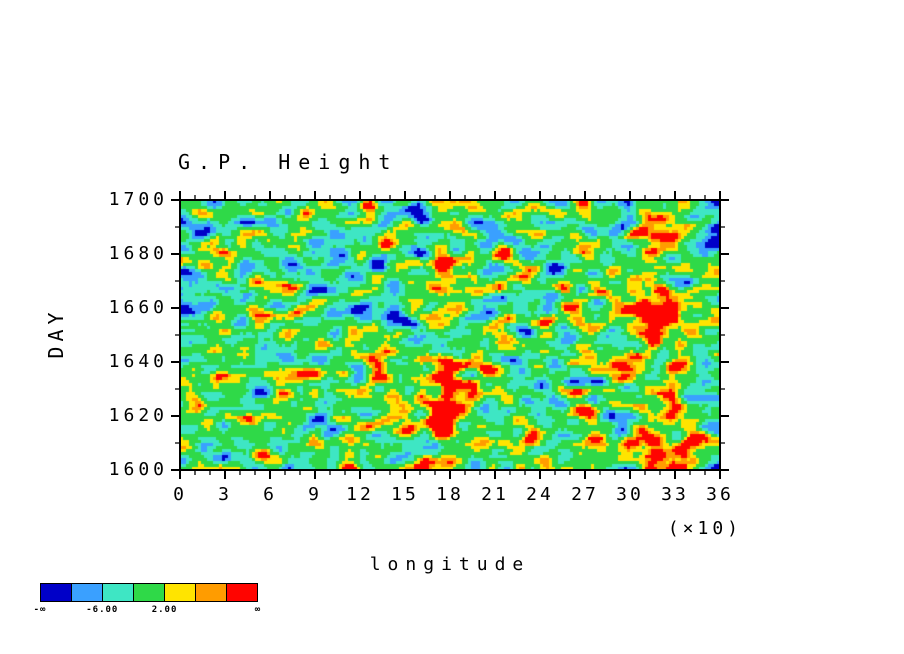 This screenshot has width=904, height=654. What do you see at coordinates (56, 333) in the screenshot?
I see `y-axis-label: DAY` at bounding box center [56, 333].